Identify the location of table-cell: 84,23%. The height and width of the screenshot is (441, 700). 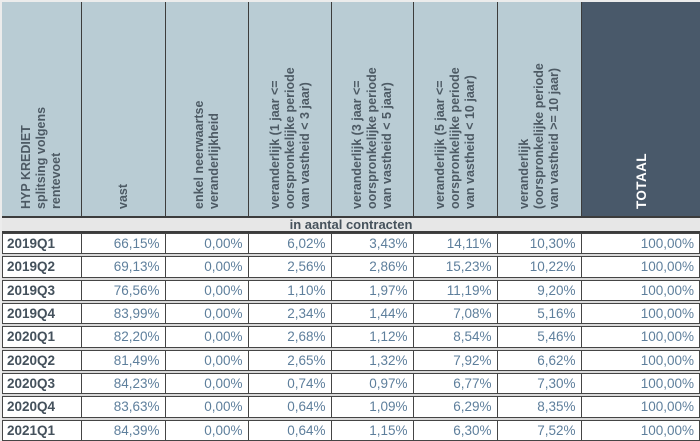
(124, 383).